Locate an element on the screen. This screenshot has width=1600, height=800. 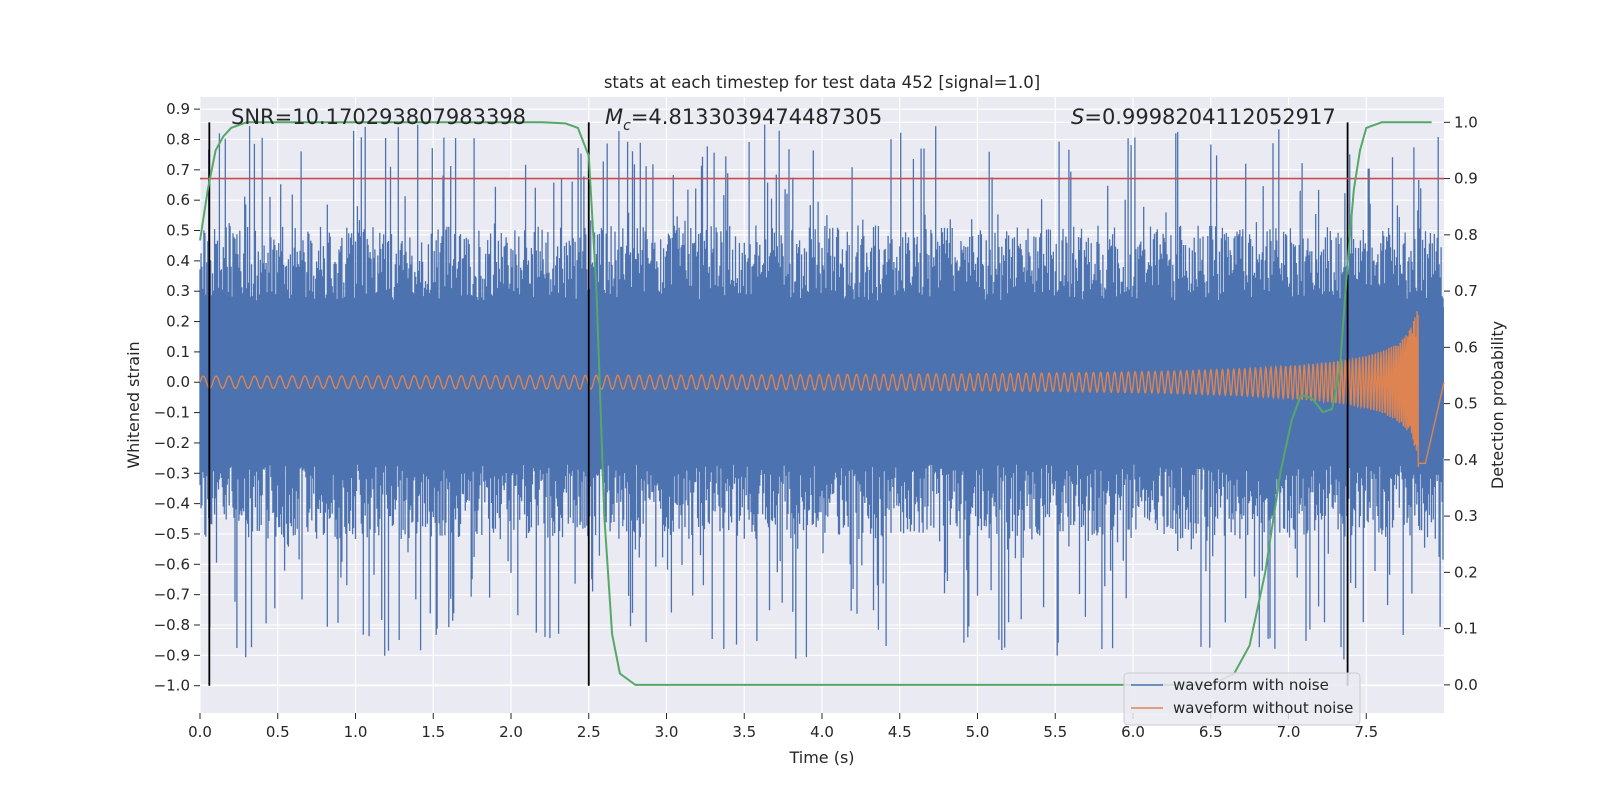
right-tick-label-0: 1.0 is located at coordinates (1466, 122).